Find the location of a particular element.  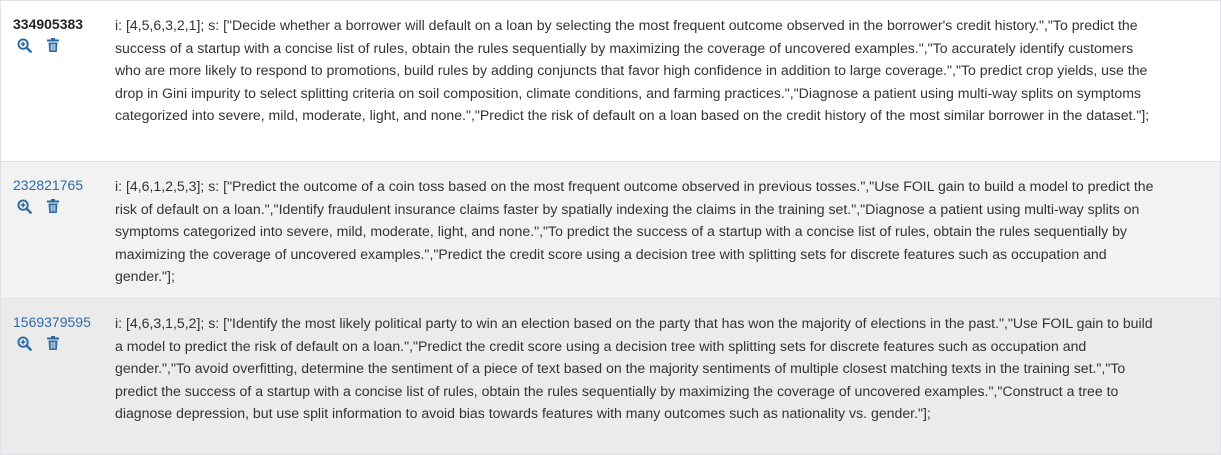

record-id-link: 232821765 is located at coordinates (48, 185).